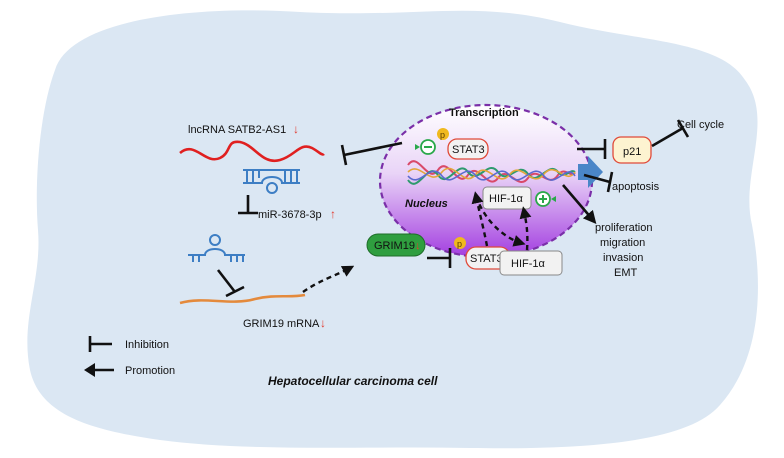 This screenshot has width=784, height=458. What do you see at coordinates (592, 149) in the screenshot?
I see `inhibit-p21` at bounding box center [592, 149].